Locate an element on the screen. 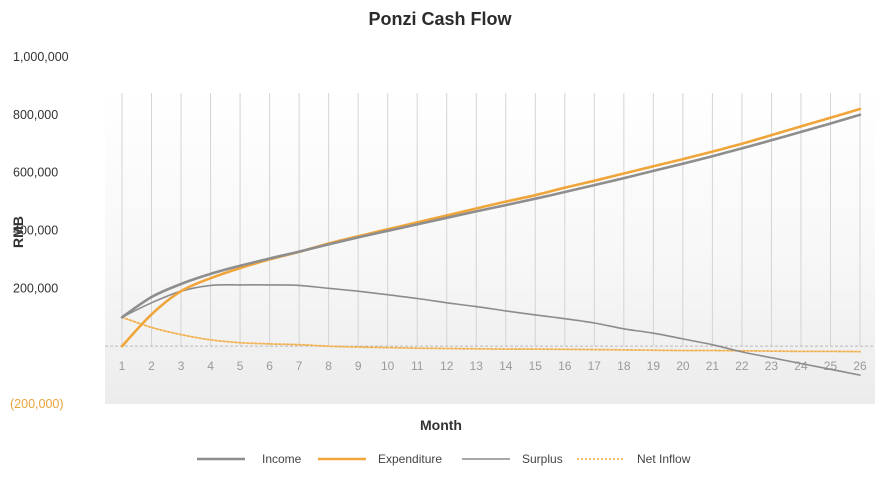 Image resolution: width=895 pixels, height=481 pixels. x-tick-label: 18 is located at coordinates (624, 366).